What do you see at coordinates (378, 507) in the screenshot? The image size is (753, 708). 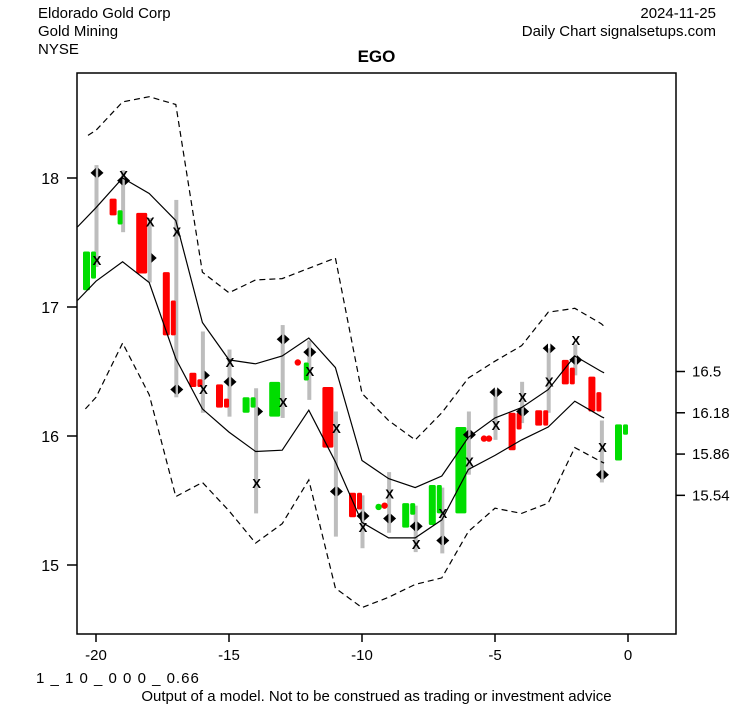 I see `dot-up` at bounding box center [378, 507].